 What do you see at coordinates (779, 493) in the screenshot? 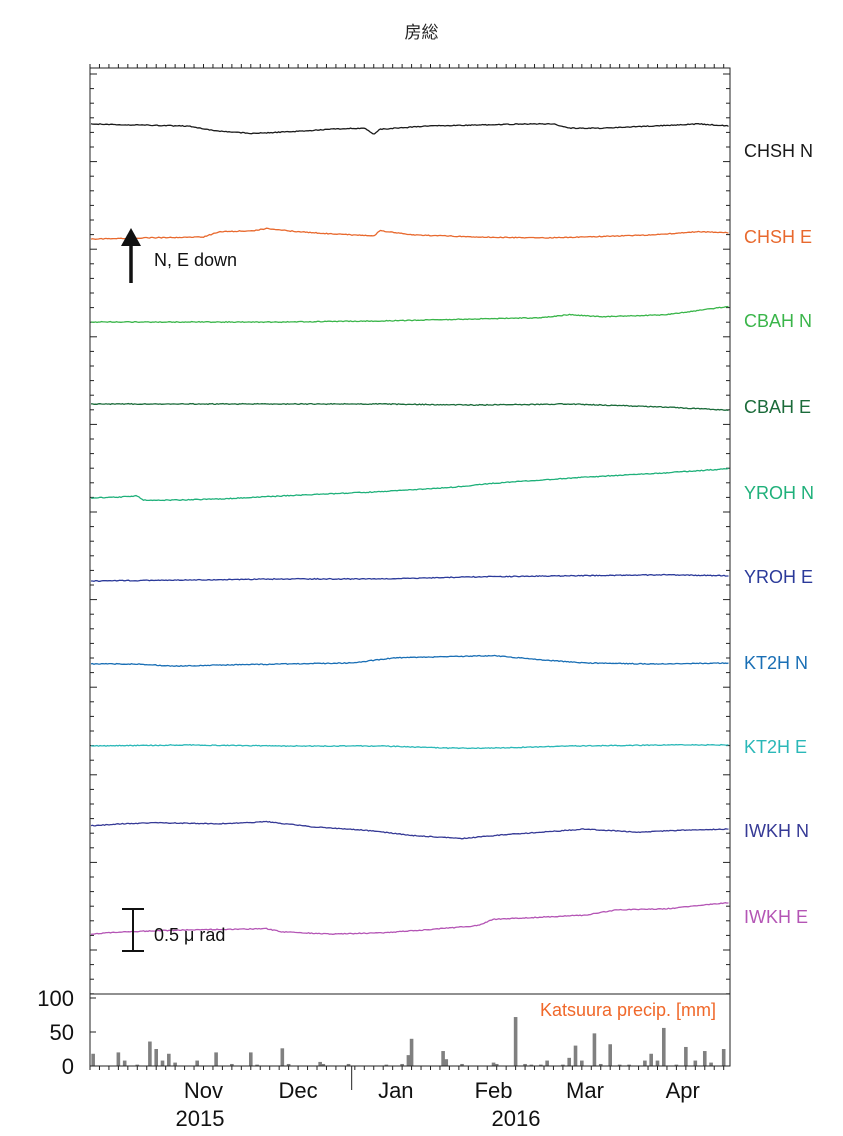
I see `series-label: YROH N` at bounding box center [779, 493].